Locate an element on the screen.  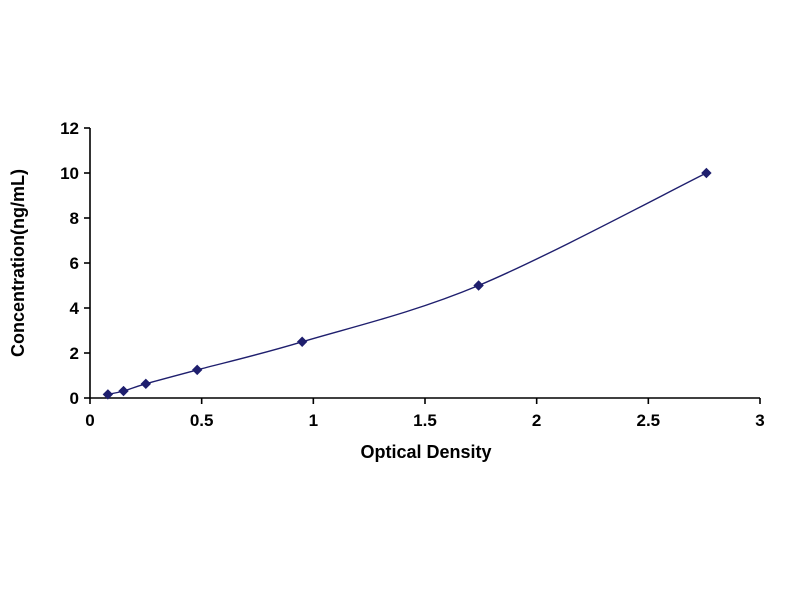
x-axis-title: Optical Density is located at coordinates (425, 452).